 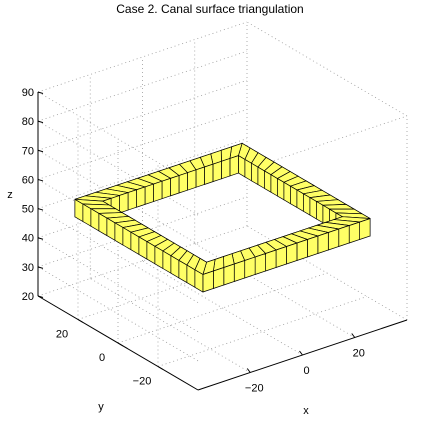 I want to click on z-tick-label: 30, so click(x=28, y=268).